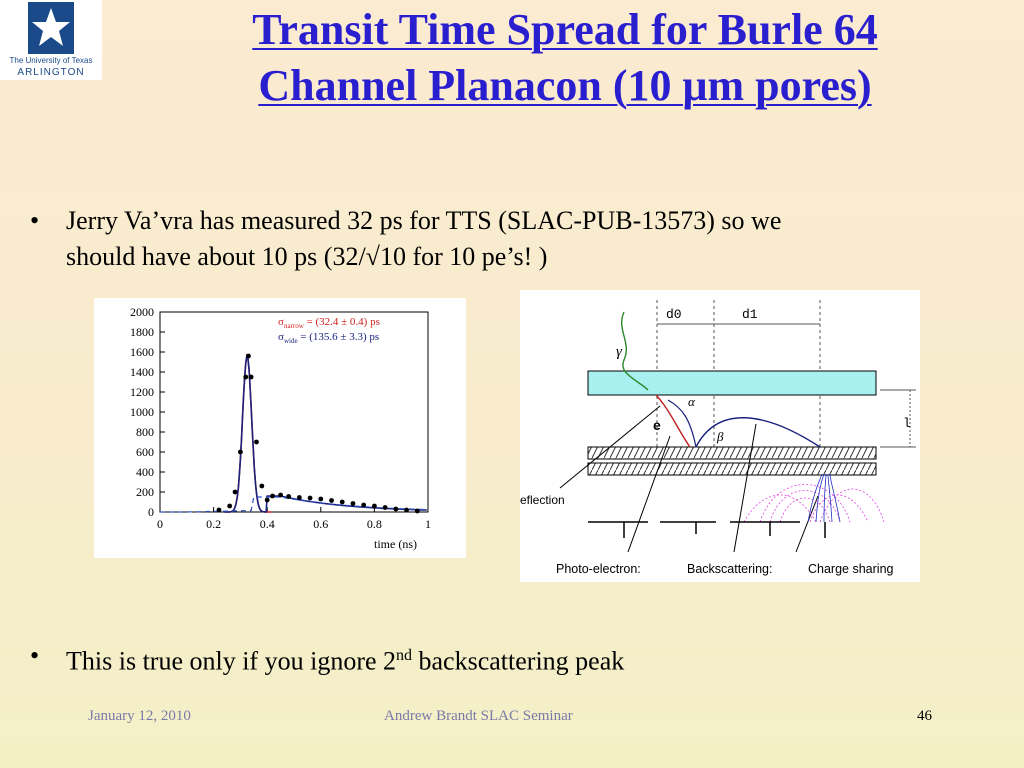 The width and height of the screenshot is (1024, 768). What do you see at coordinates (51, 72) in the screenshot?
I see `logo-line2: ARLINGTON` at bounding box center [51, 72].